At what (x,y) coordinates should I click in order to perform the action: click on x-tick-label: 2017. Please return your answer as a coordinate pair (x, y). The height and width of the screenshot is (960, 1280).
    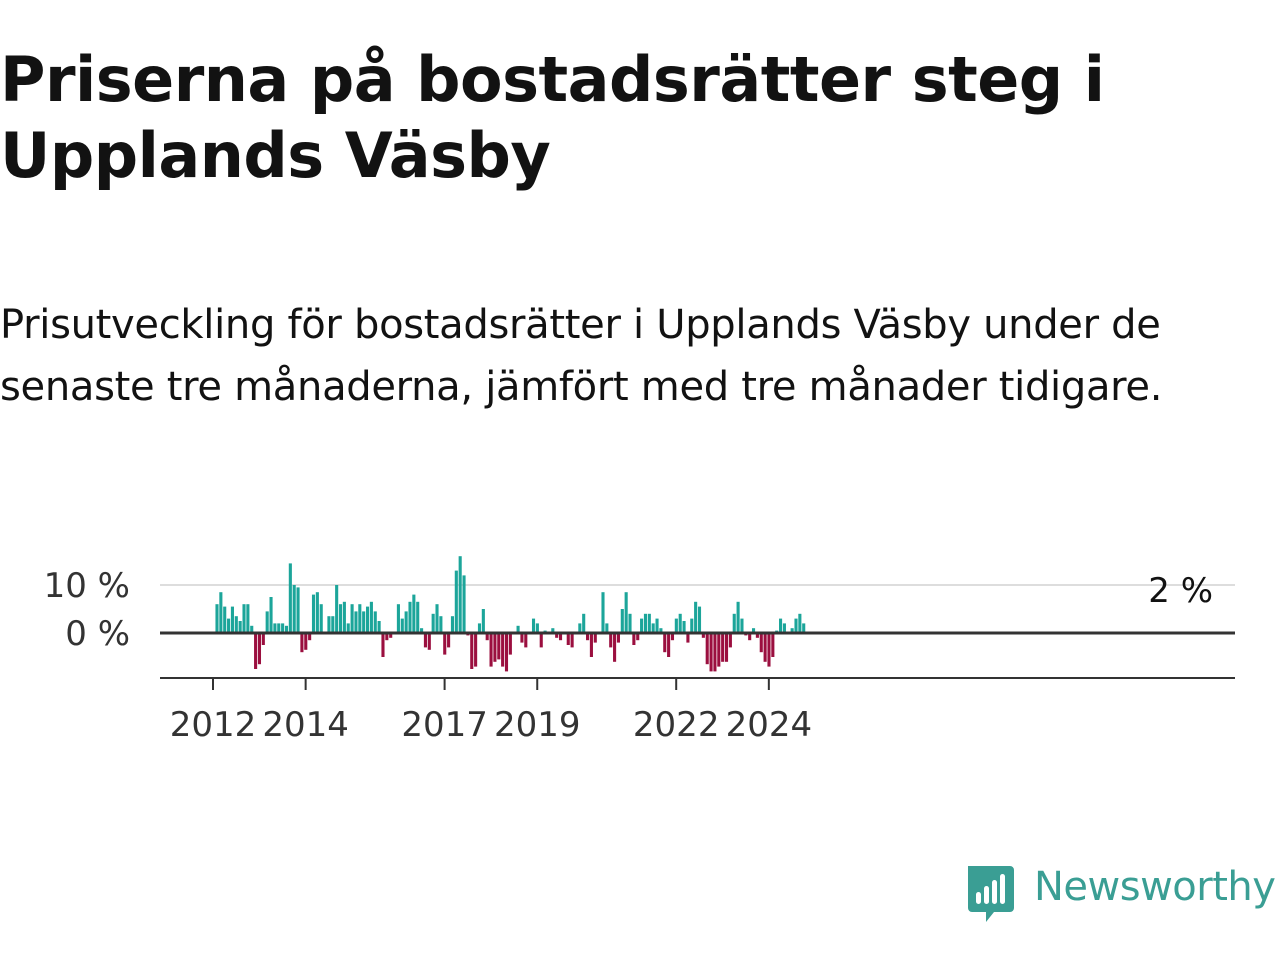
    Looking at the image, I should click on (444, 725).